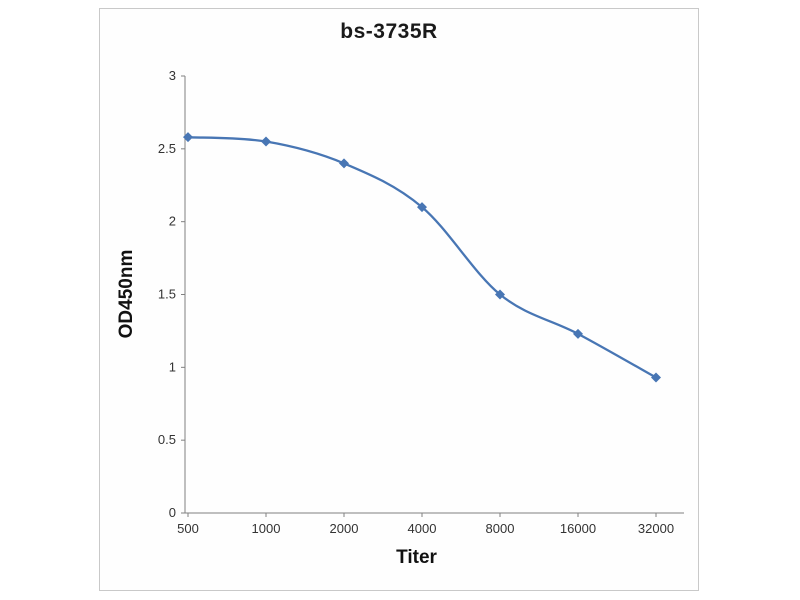 Image resolution: width=800 pixels, height=600 pixels. Describe the element at coordinates (416, 557) in the screenshot. I see `x-axis-label: Titer` at that location.